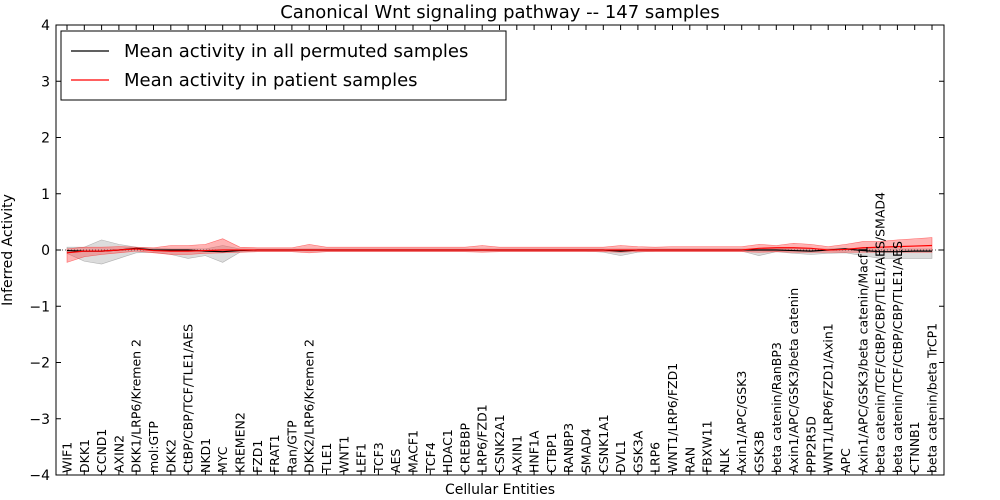  What do you see at coordinates (8, 250) in the screenshot?
I see `y-axis-label: Inferred Activity` at bounding box center [8, 250].